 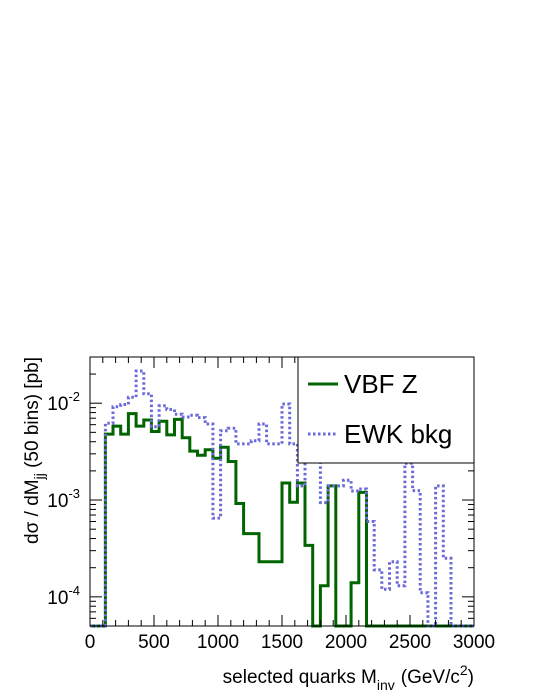 What do you see at coordinates (410, 642) in the screenshot?
I see `x-tick-label-5: 2500` at bounding box center [410, 642].